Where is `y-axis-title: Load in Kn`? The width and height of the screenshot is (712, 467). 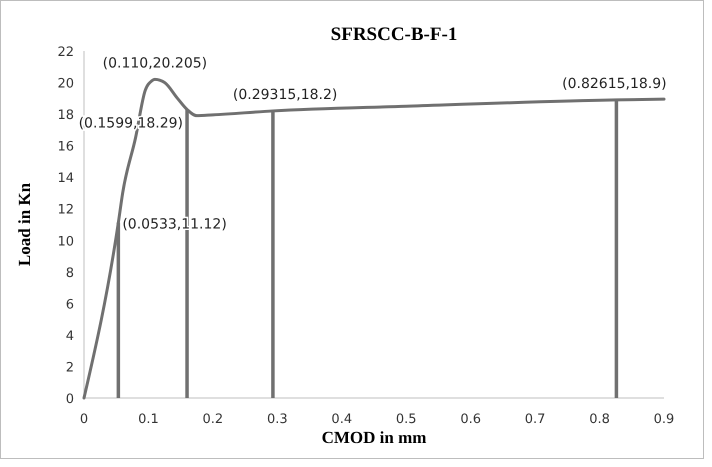 y-axis-title: Load in Kn is located at coordinates (24, 224).